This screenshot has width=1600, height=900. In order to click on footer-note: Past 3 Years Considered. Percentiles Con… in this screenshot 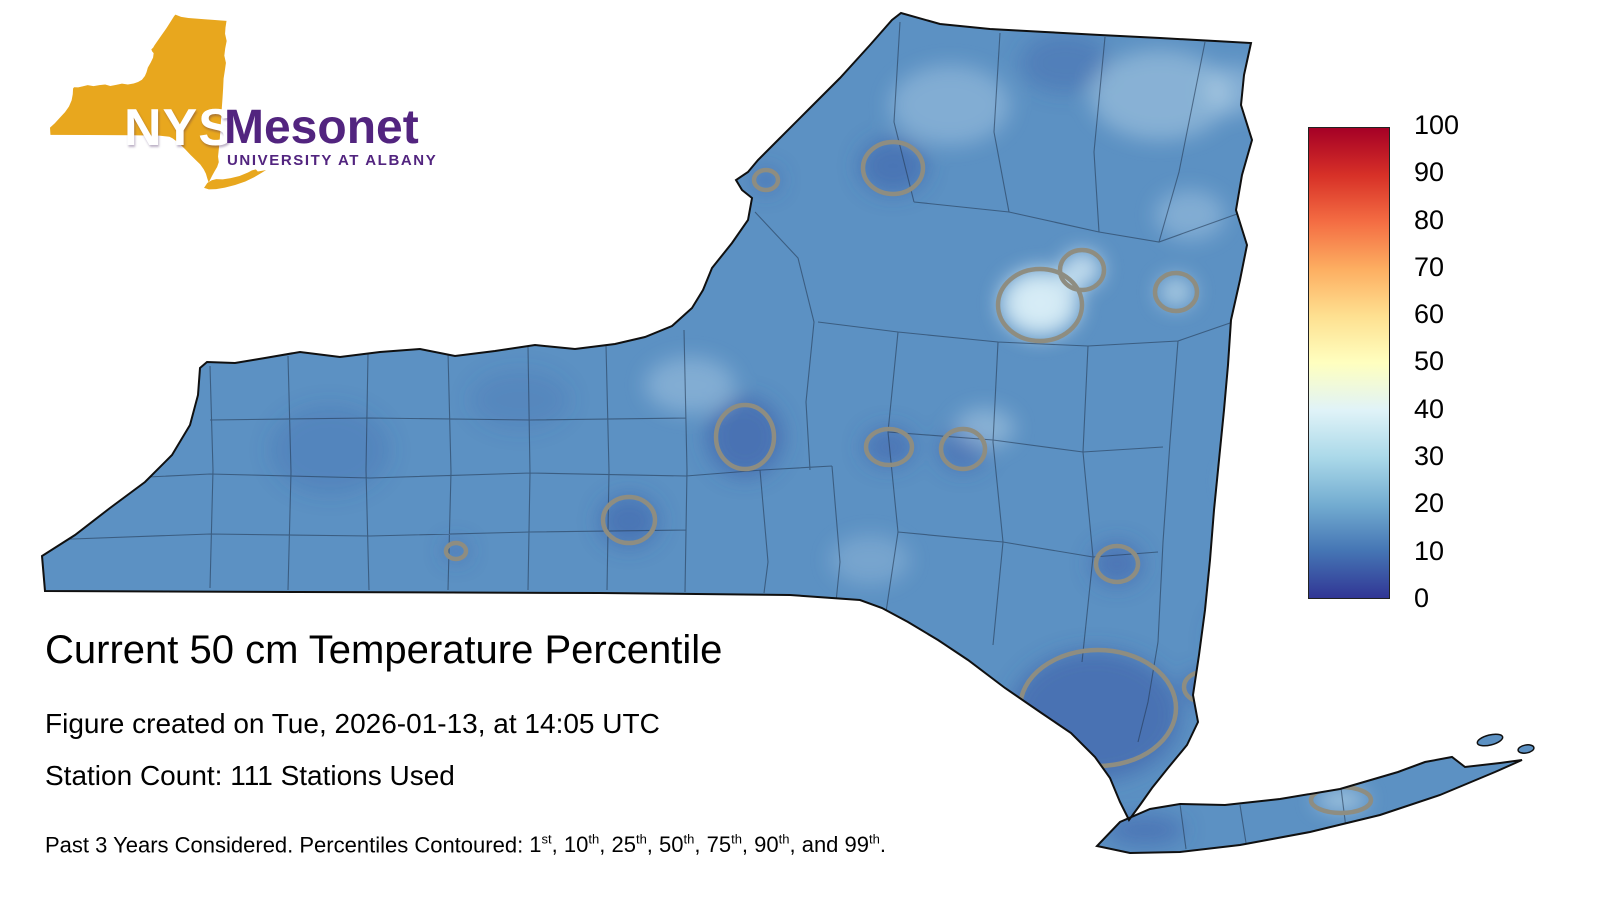, I will do `click(465, 845)`.